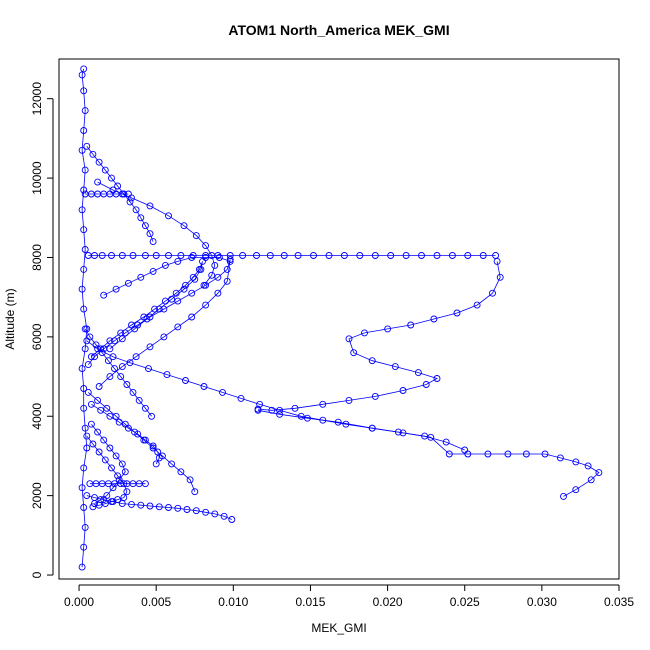 This screenshot has width=650, height=650. What do you see at coordinates (10, 318) in the screenshot?
I see `y-axis-label: Altitude (m)` at bounding box center [10, 318].